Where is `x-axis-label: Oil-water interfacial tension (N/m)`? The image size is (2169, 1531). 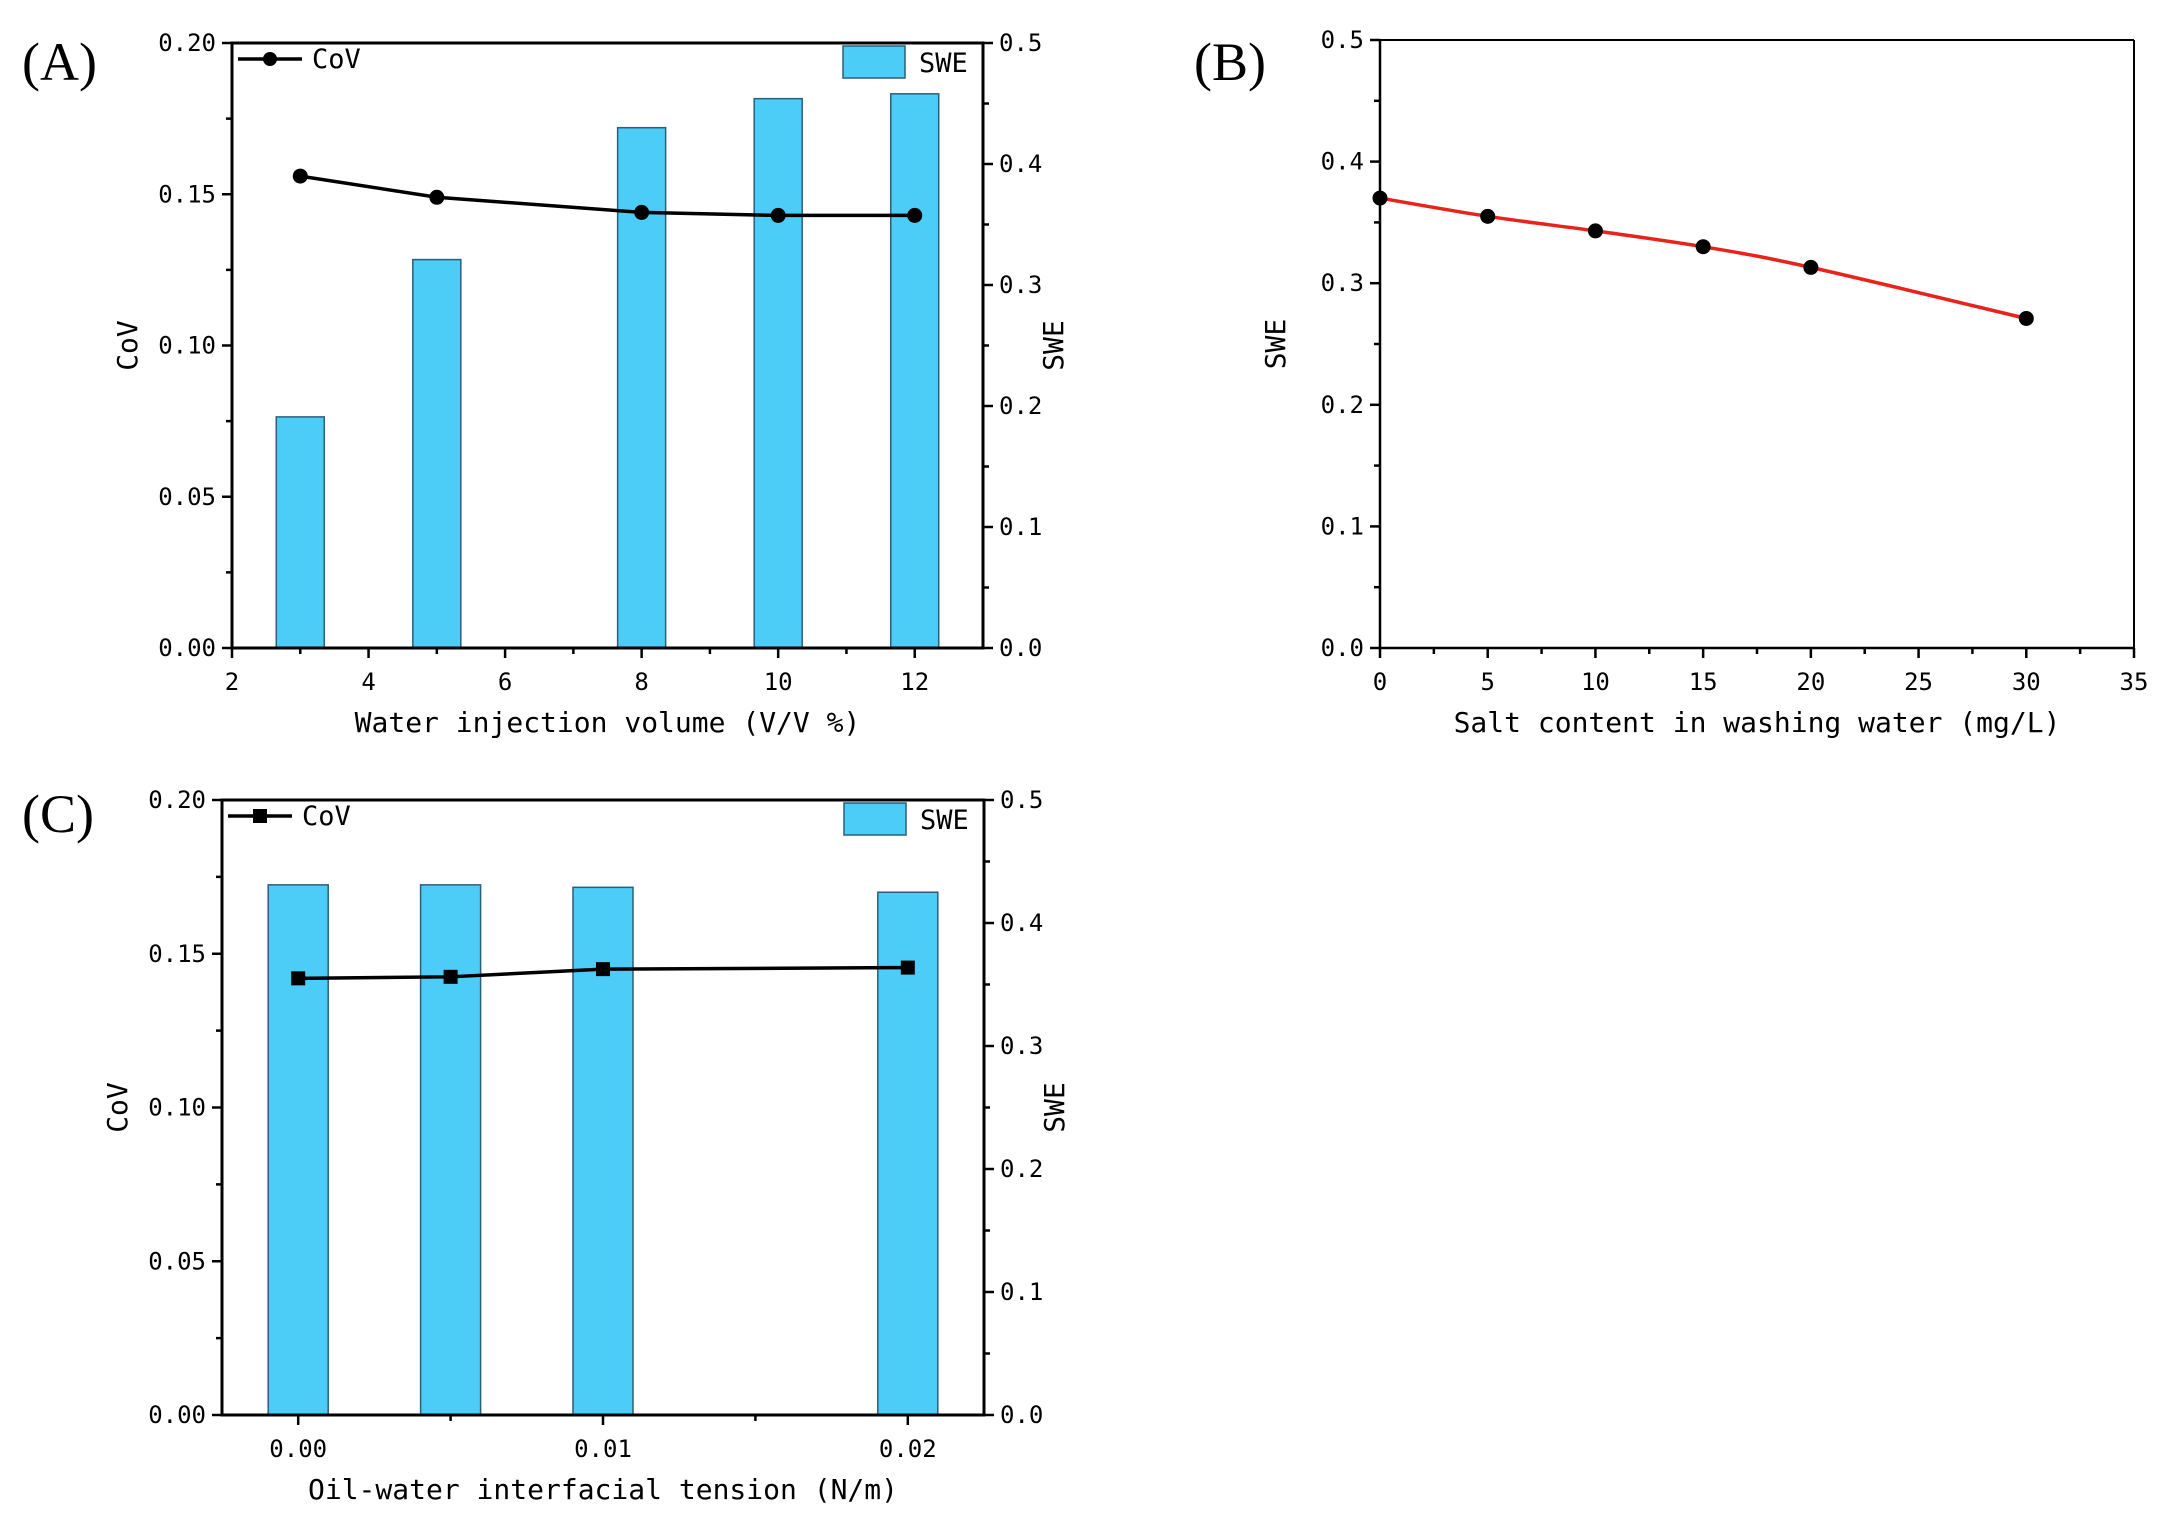 x-axis-label: Oil-water interfacial tension (N/m) is located at coordinates (603, 1489).